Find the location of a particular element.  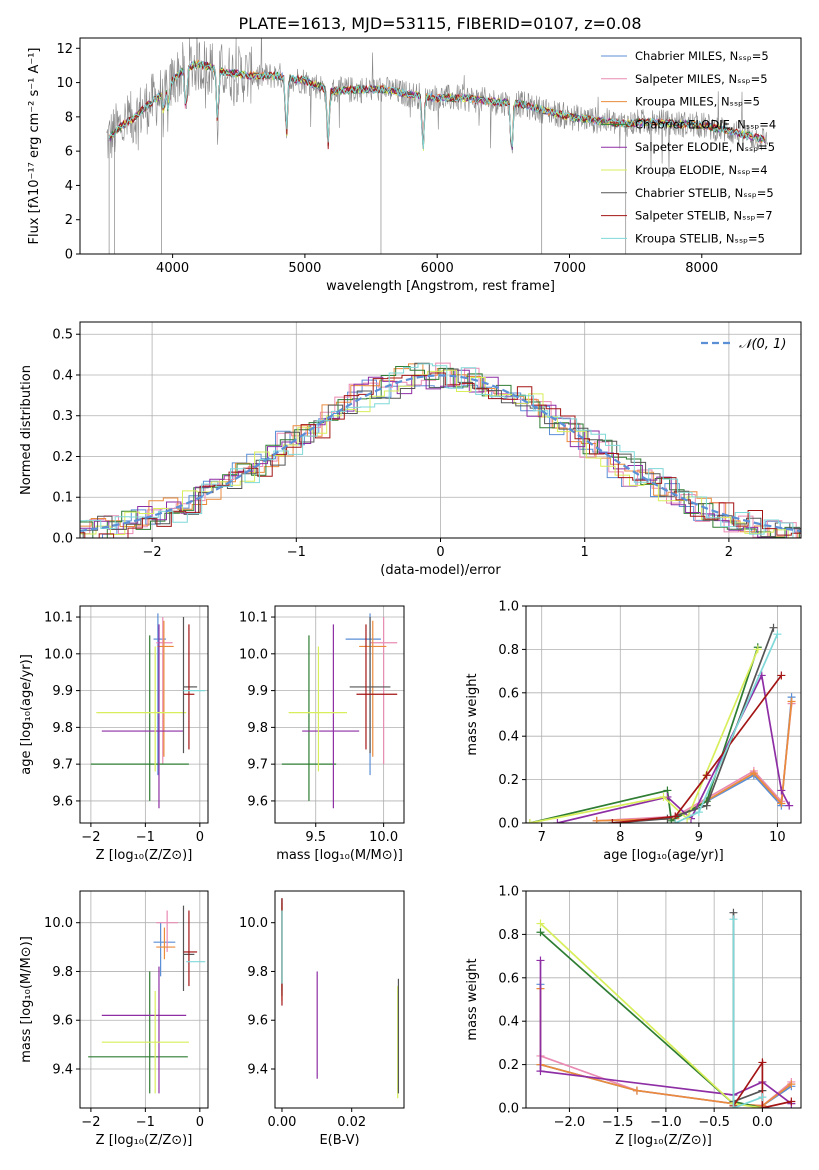

x-tick-label: 9.5 is located at coordinates (315, 837).